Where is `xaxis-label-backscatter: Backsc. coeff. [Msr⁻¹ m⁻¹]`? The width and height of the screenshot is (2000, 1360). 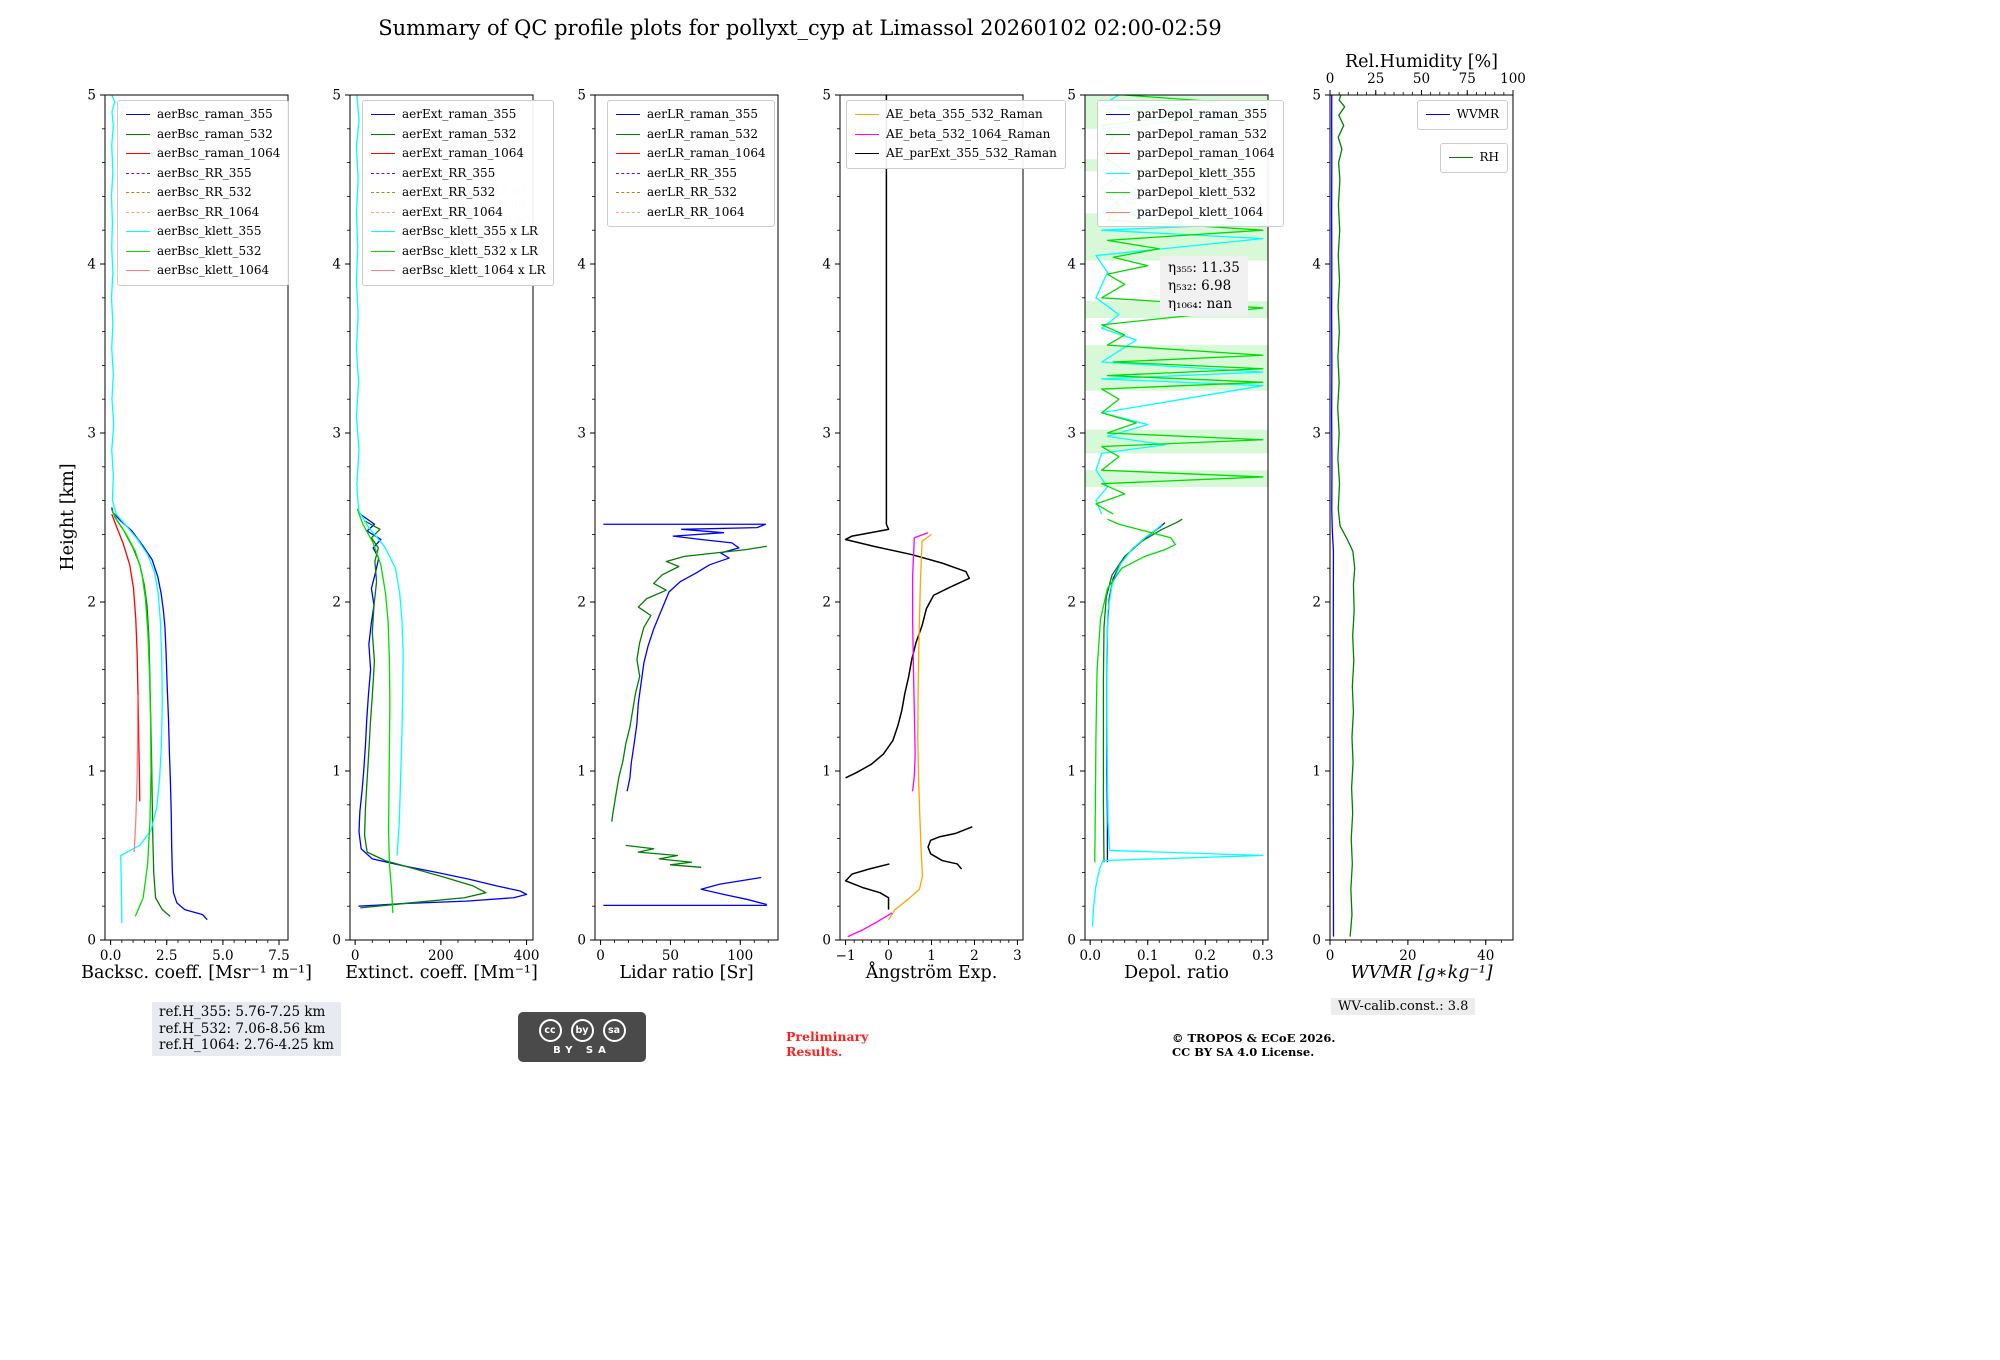 xaxis-label-backscatter: Backsc. coeff. [Msr⁻¹ m⁻¹] is located at coordinates (196, 973).